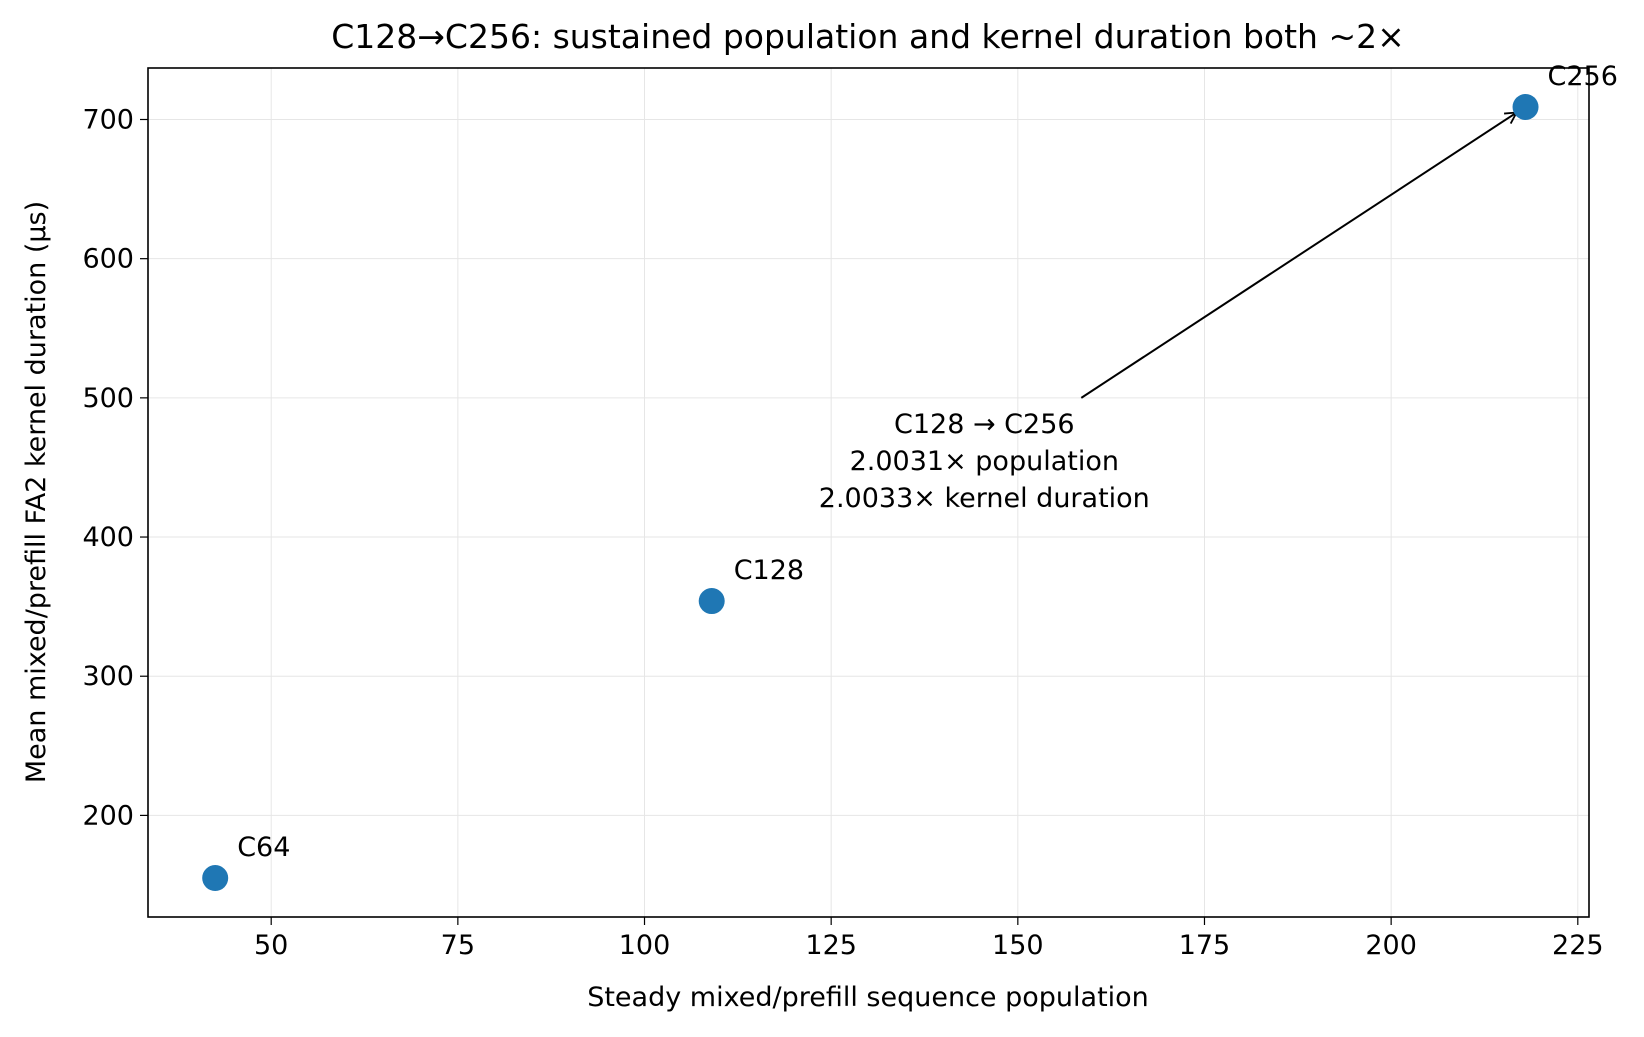 Image resolution: width=1644 pixels, height=1037 pixels. I want to click on y-tick-label: 500, so click(108, 398).